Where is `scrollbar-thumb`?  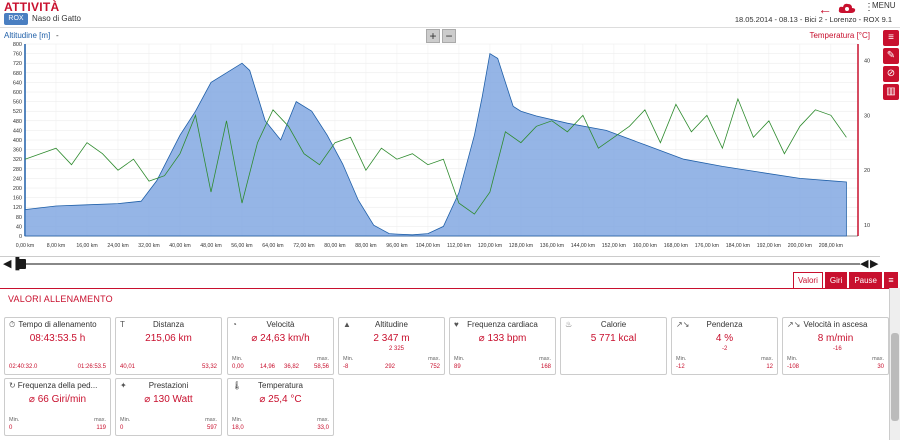
scrollbar-thumb is located at coordinates (895, 377).